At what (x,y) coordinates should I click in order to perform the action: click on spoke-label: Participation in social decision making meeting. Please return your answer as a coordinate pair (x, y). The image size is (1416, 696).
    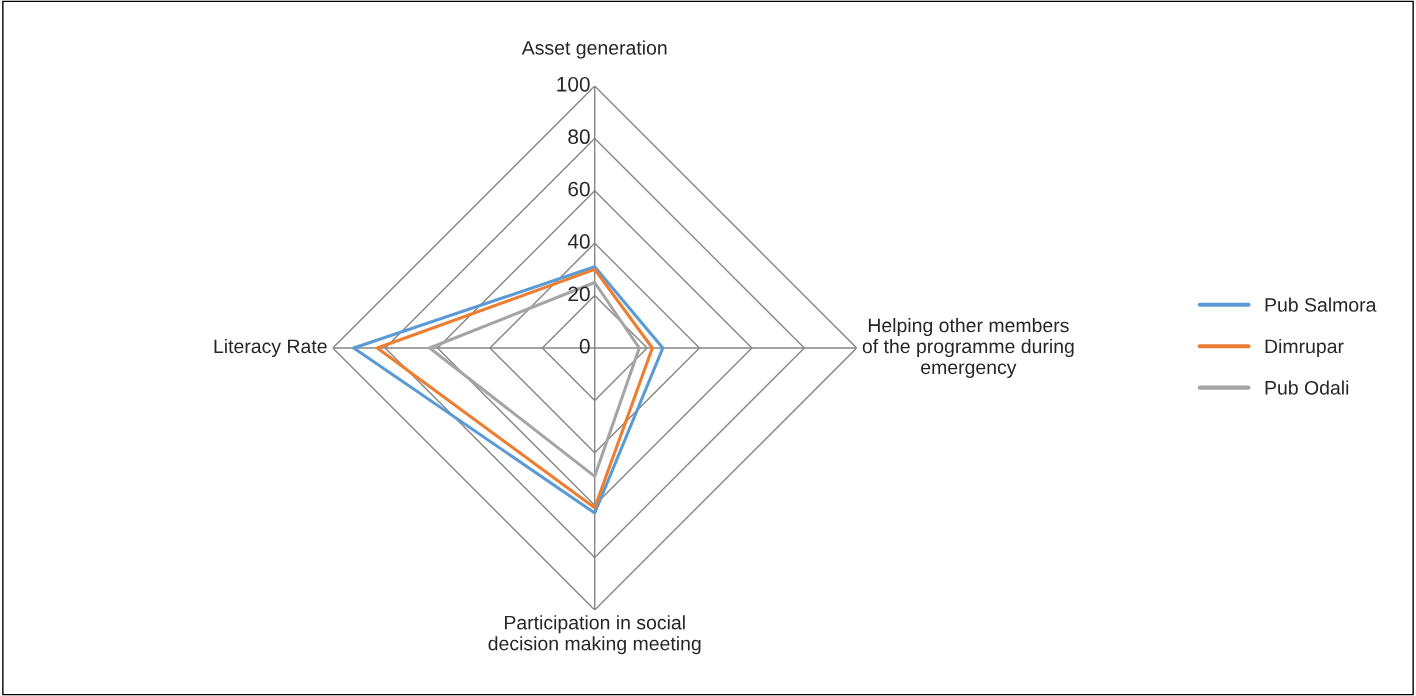
    Looking at the image, I should click on (594, 635).